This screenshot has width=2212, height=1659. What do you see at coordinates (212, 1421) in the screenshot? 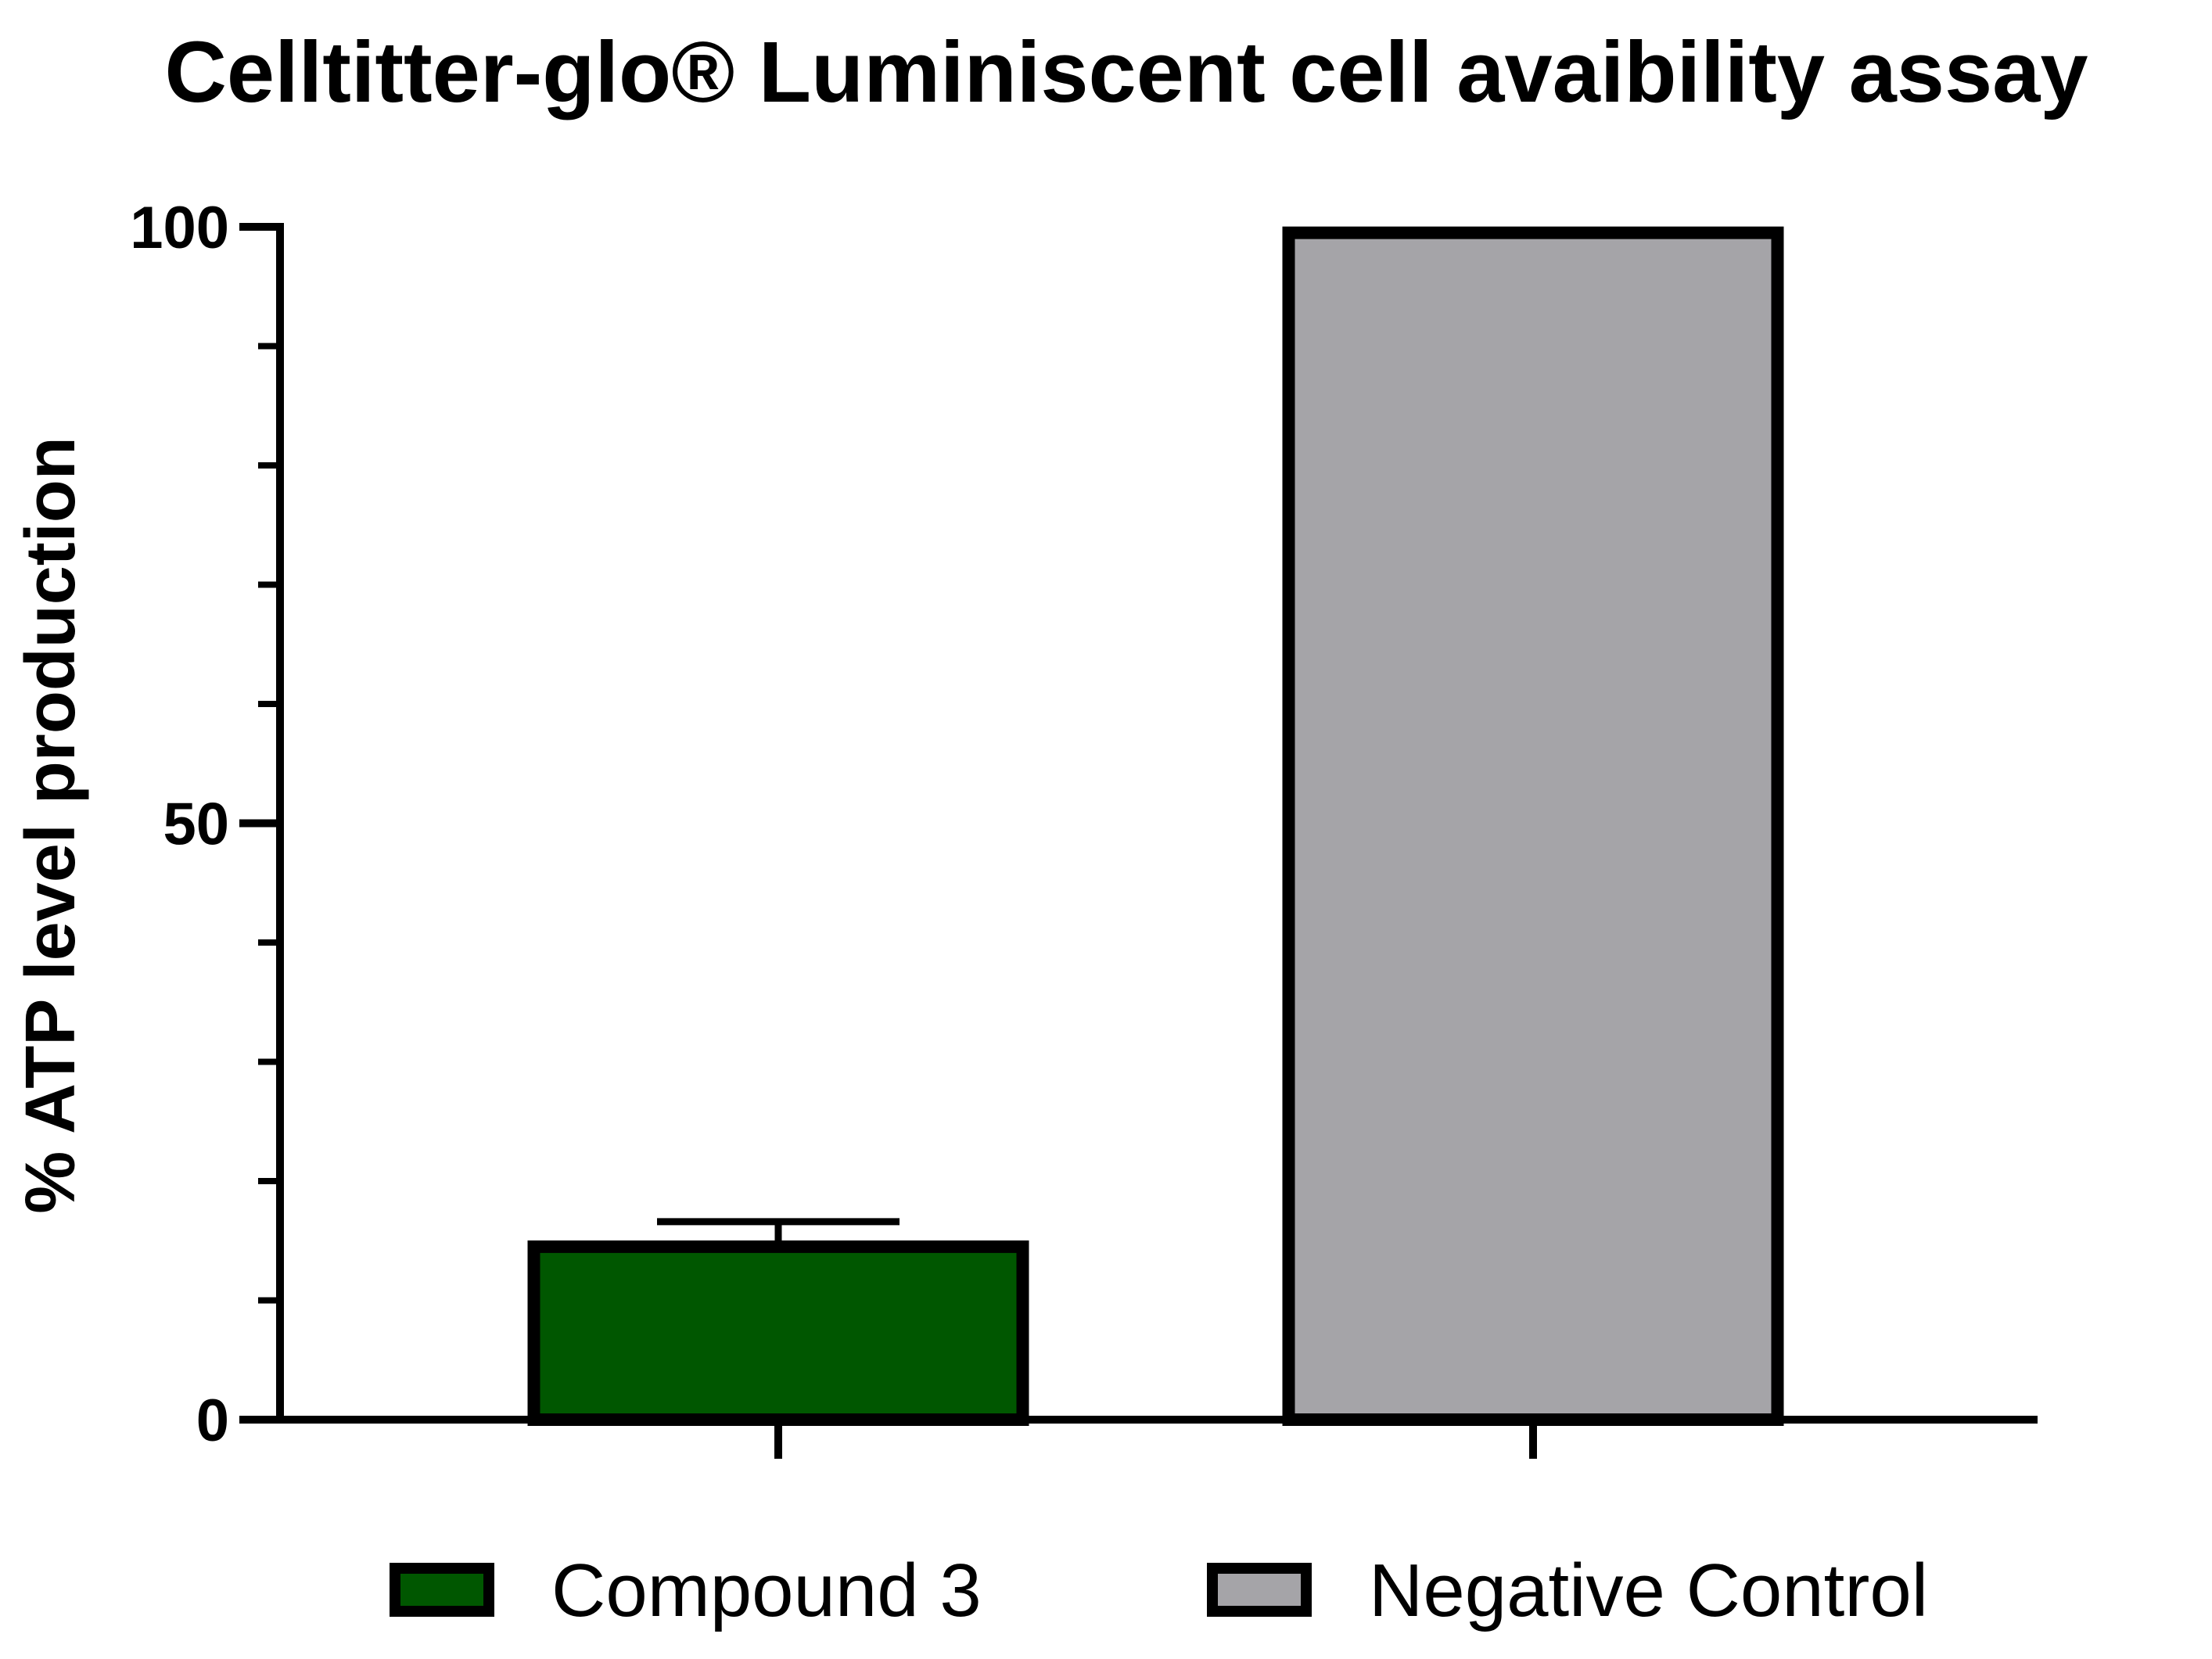
I see `y-tick-label: 0` at bounding box center [212, 1421].